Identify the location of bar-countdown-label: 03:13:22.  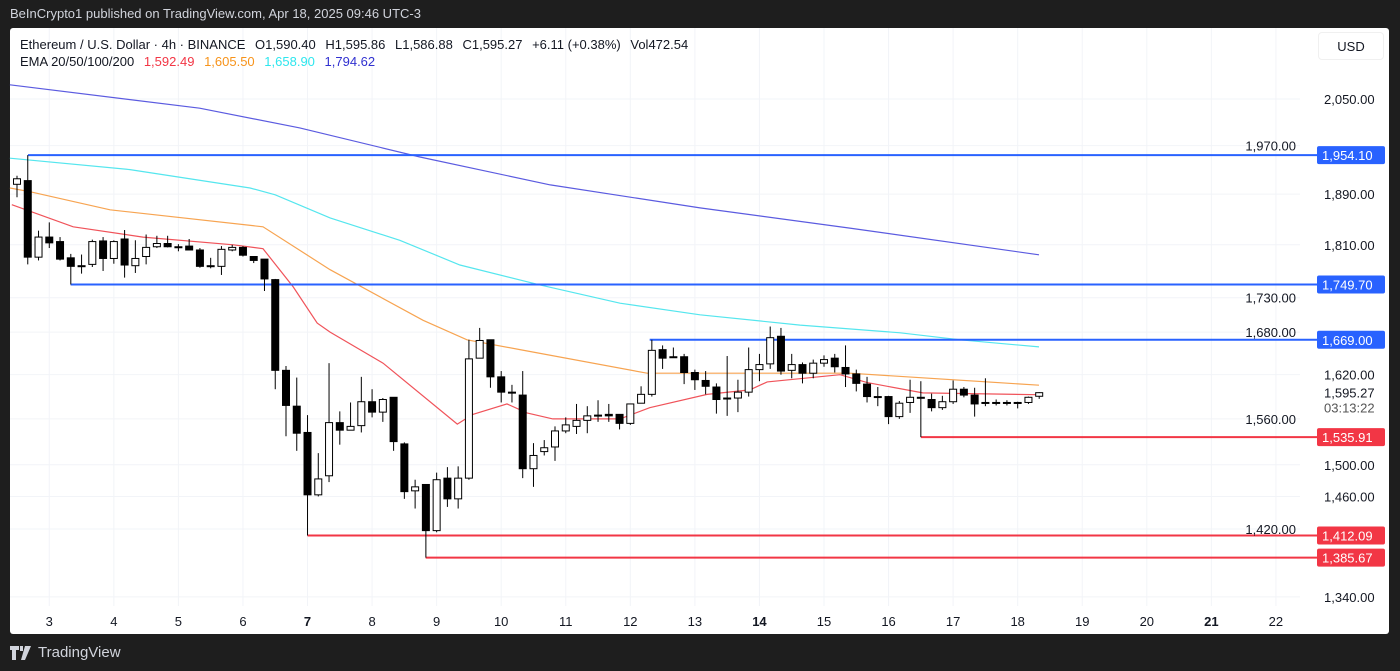
(1349, 408).